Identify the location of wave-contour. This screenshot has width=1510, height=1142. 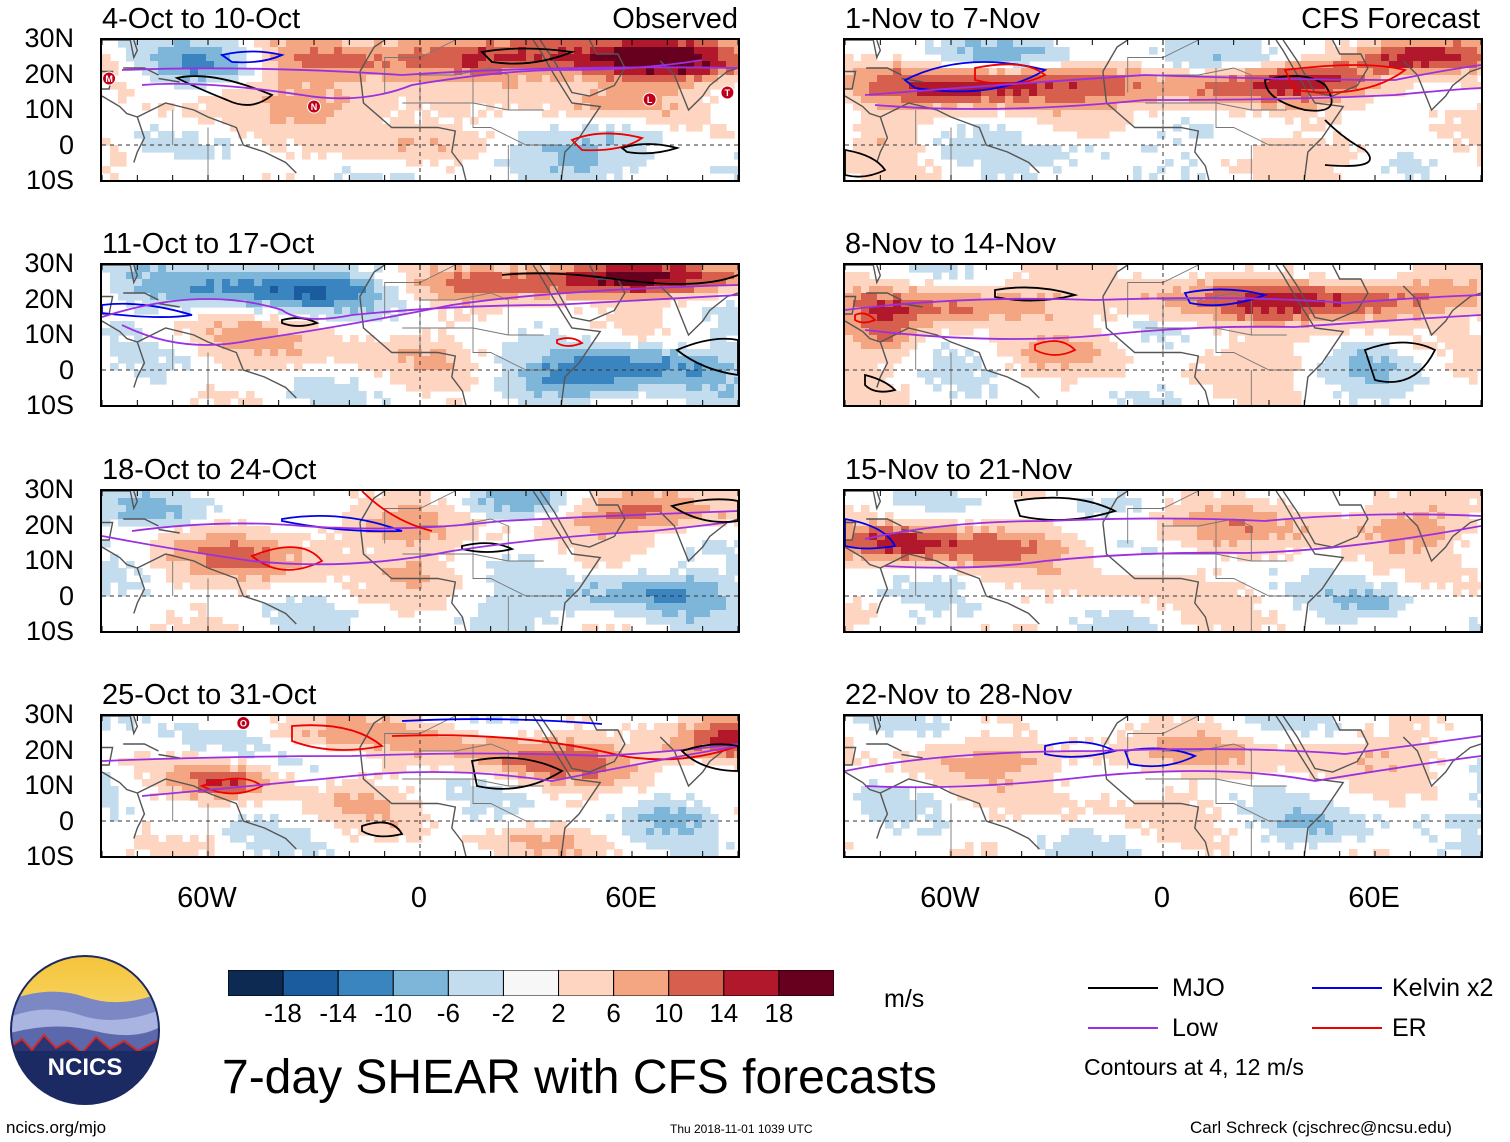
(650, 149).